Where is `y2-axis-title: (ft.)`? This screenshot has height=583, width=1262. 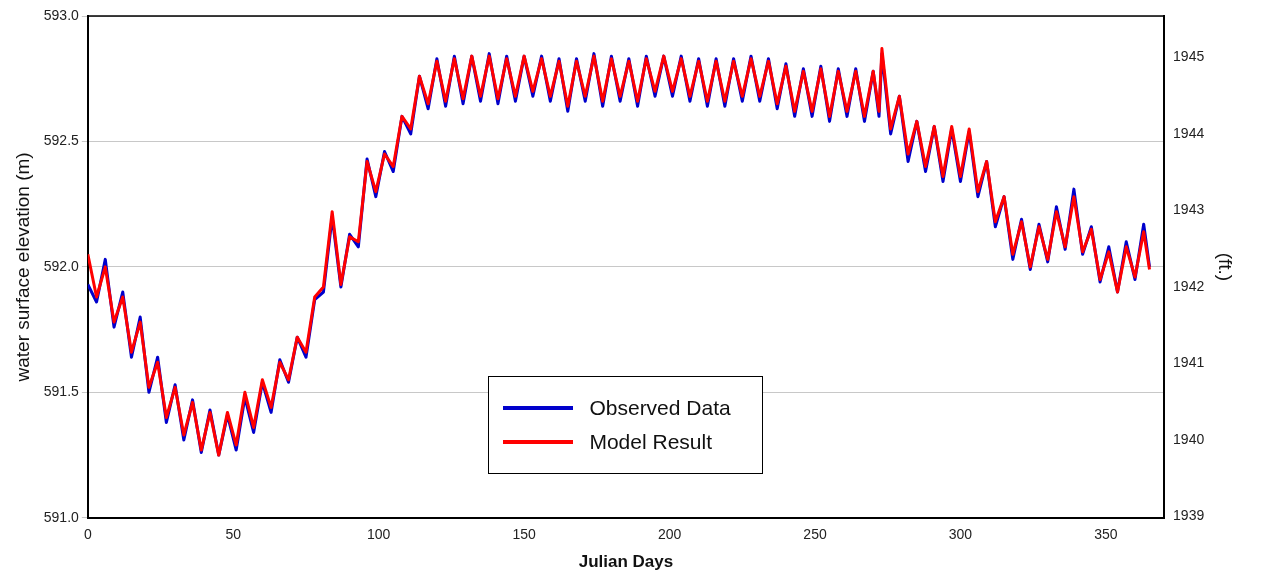 y2-axis-title: (ft.) is located at coordinates (1226, 267).